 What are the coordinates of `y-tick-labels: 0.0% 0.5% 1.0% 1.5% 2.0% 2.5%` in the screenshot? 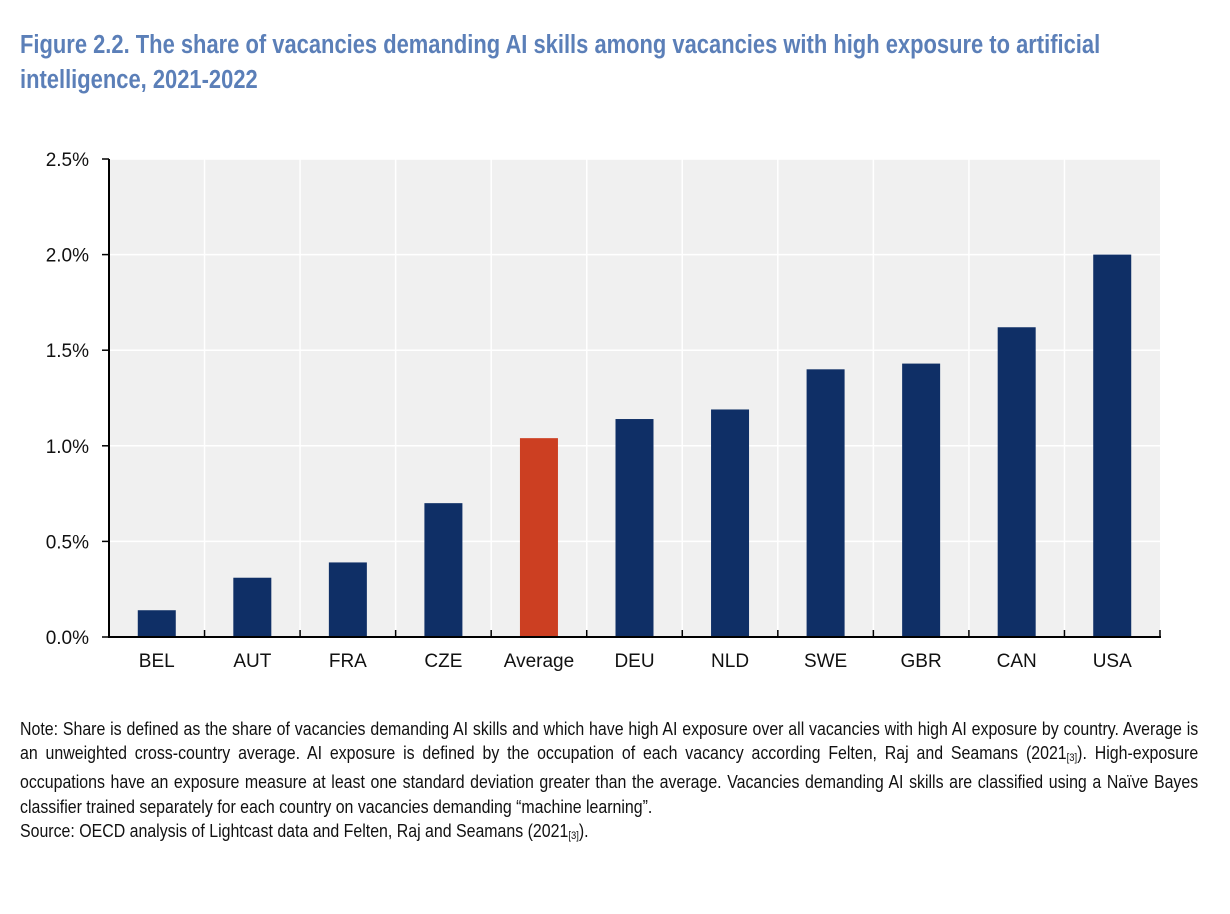 It's located at (67, 399).